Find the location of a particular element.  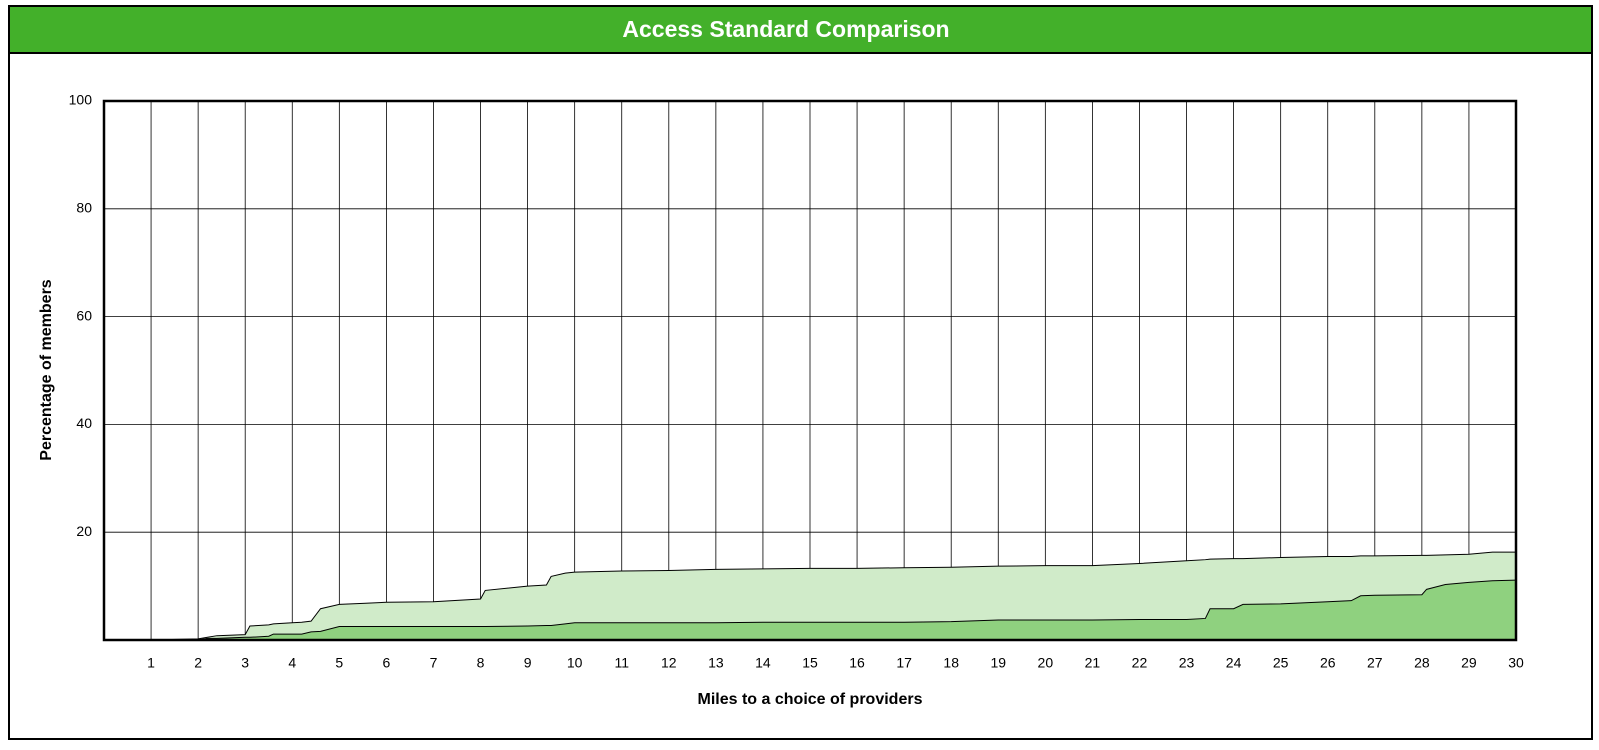

x-tick-label: 10 is located at coordinates (575, 663).